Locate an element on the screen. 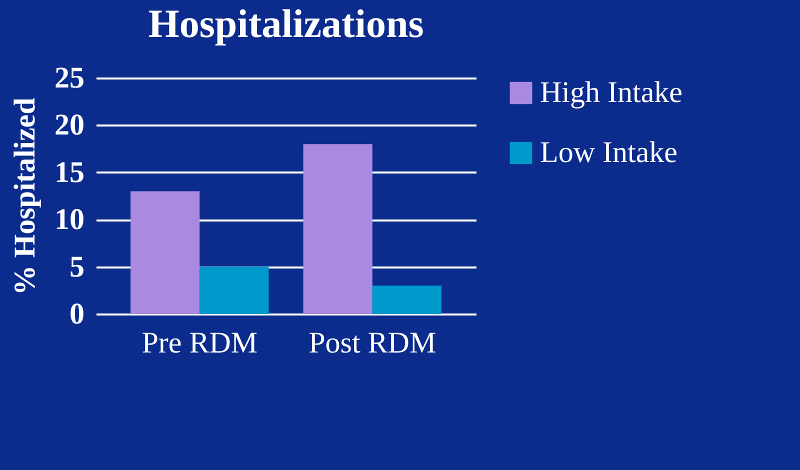 The height and width of the screenshot is (470, 800). y-axis-title: % Hospitalized is located at coordinates (25, 196).